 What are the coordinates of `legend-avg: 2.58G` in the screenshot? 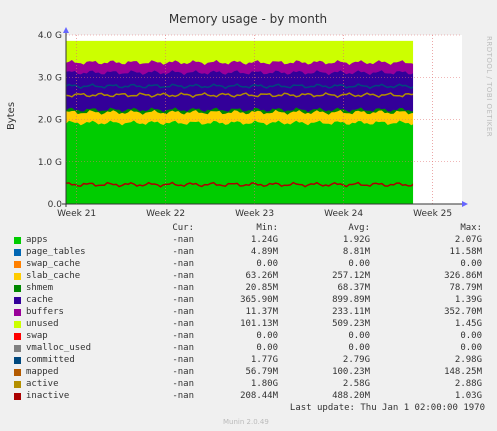 It's located at (356, 384).